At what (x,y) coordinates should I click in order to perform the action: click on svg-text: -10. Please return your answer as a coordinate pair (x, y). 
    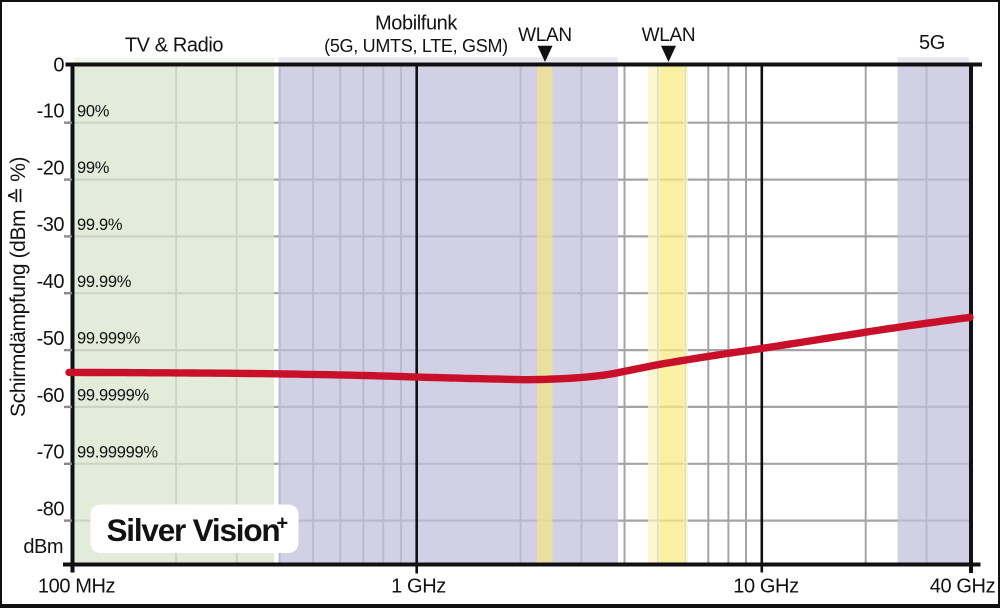
    Looking at the image, I should click on (51, 112).